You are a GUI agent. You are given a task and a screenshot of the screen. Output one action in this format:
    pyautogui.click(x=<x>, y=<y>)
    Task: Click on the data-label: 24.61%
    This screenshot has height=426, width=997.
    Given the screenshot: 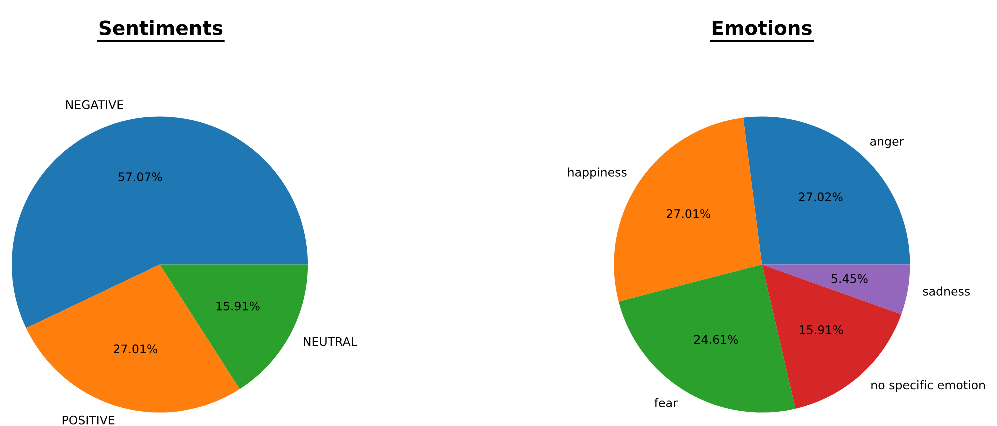 What is the action you would take?
    pyautogui.click(x=716, y=339)
    